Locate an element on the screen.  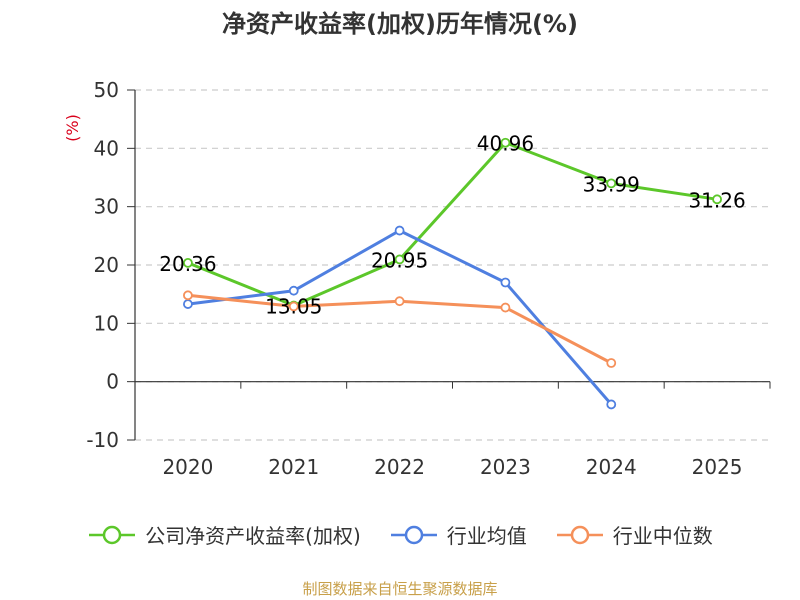
data-source-note: 制图数据来自恒生聚源数据库 is located at coordinates (400, 589).